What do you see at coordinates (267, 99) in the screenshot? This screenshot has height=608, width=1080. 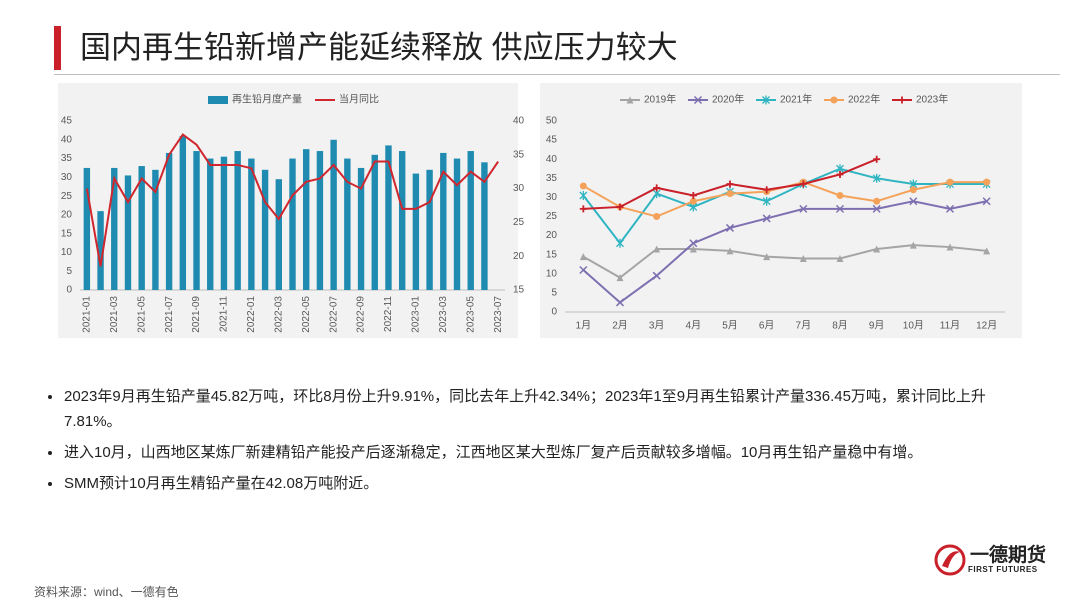 I see `legend-label: 再生铅月度产量` at bounding box center [267, 99].